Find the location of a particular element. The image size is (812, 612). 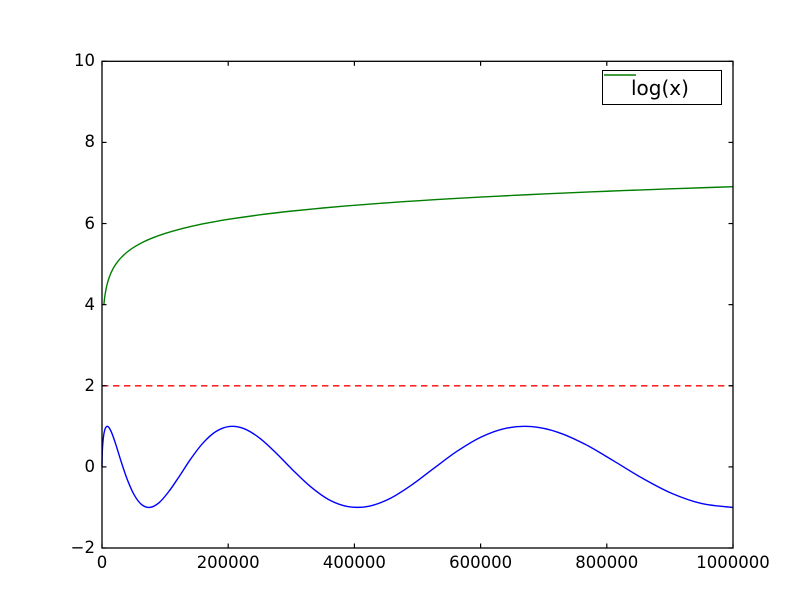

x-tick-label: 1000000 is located at coordinates (733, 562).